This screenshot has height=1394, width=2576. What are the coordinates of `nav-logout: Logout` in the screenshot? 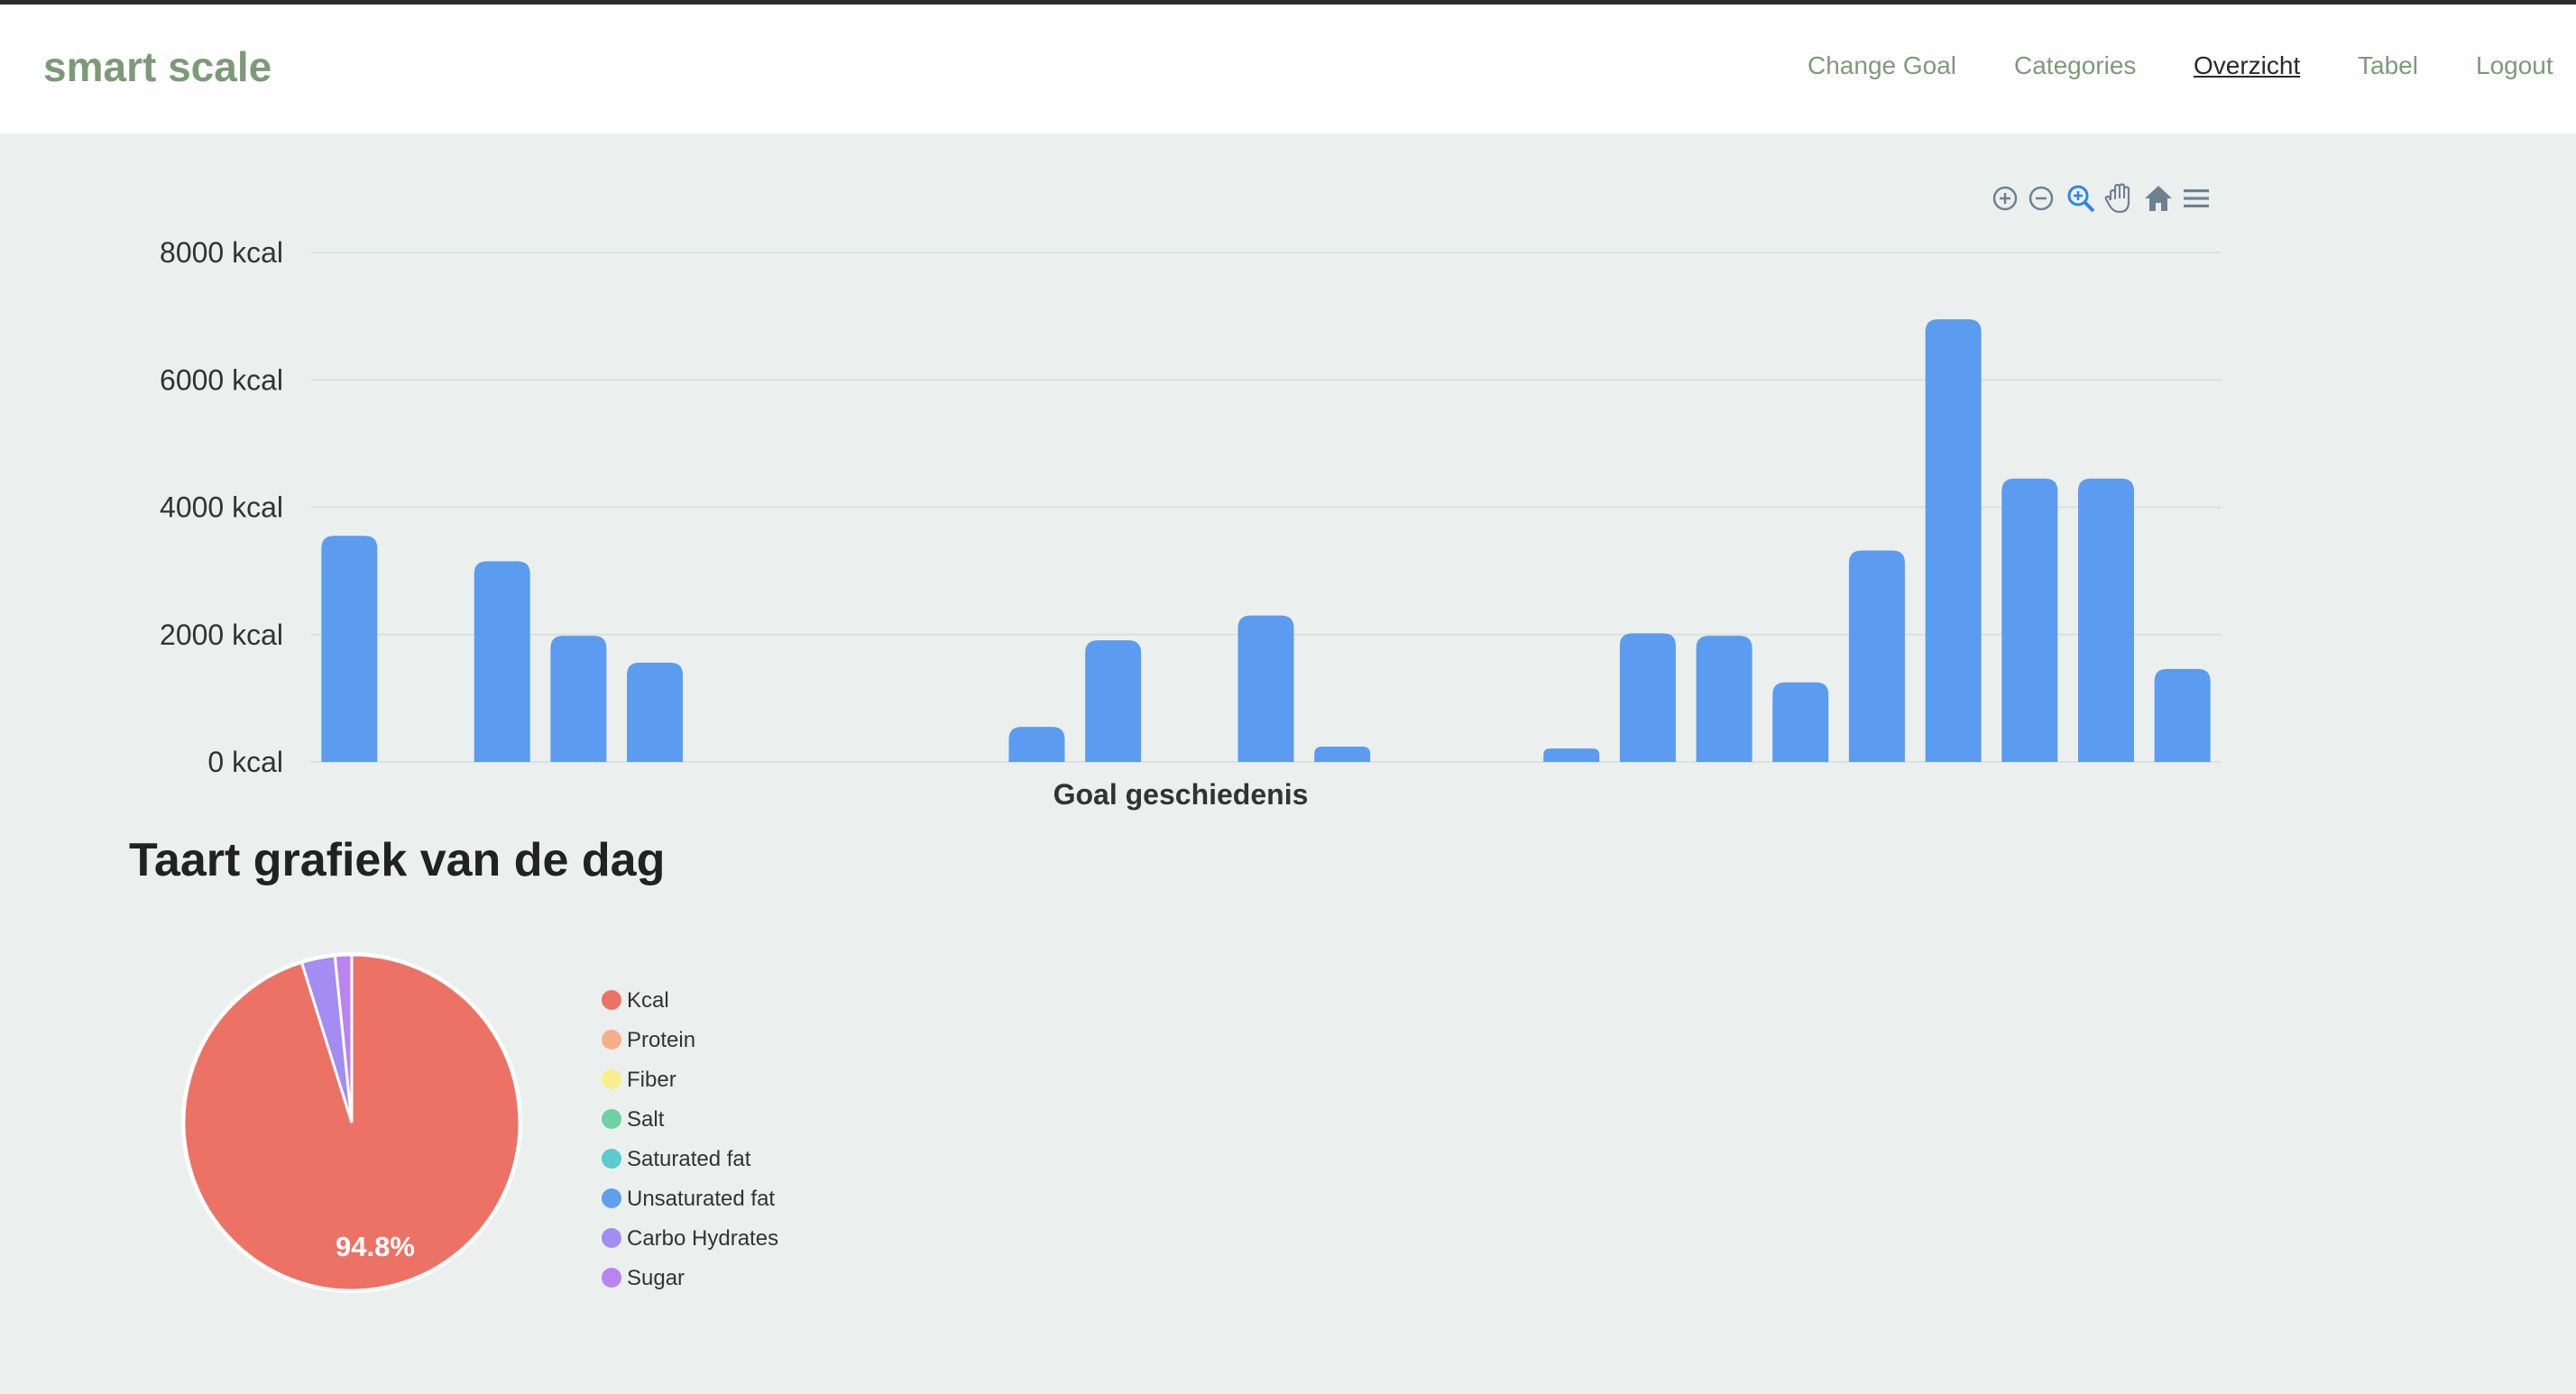 It's located at (2514, 65).